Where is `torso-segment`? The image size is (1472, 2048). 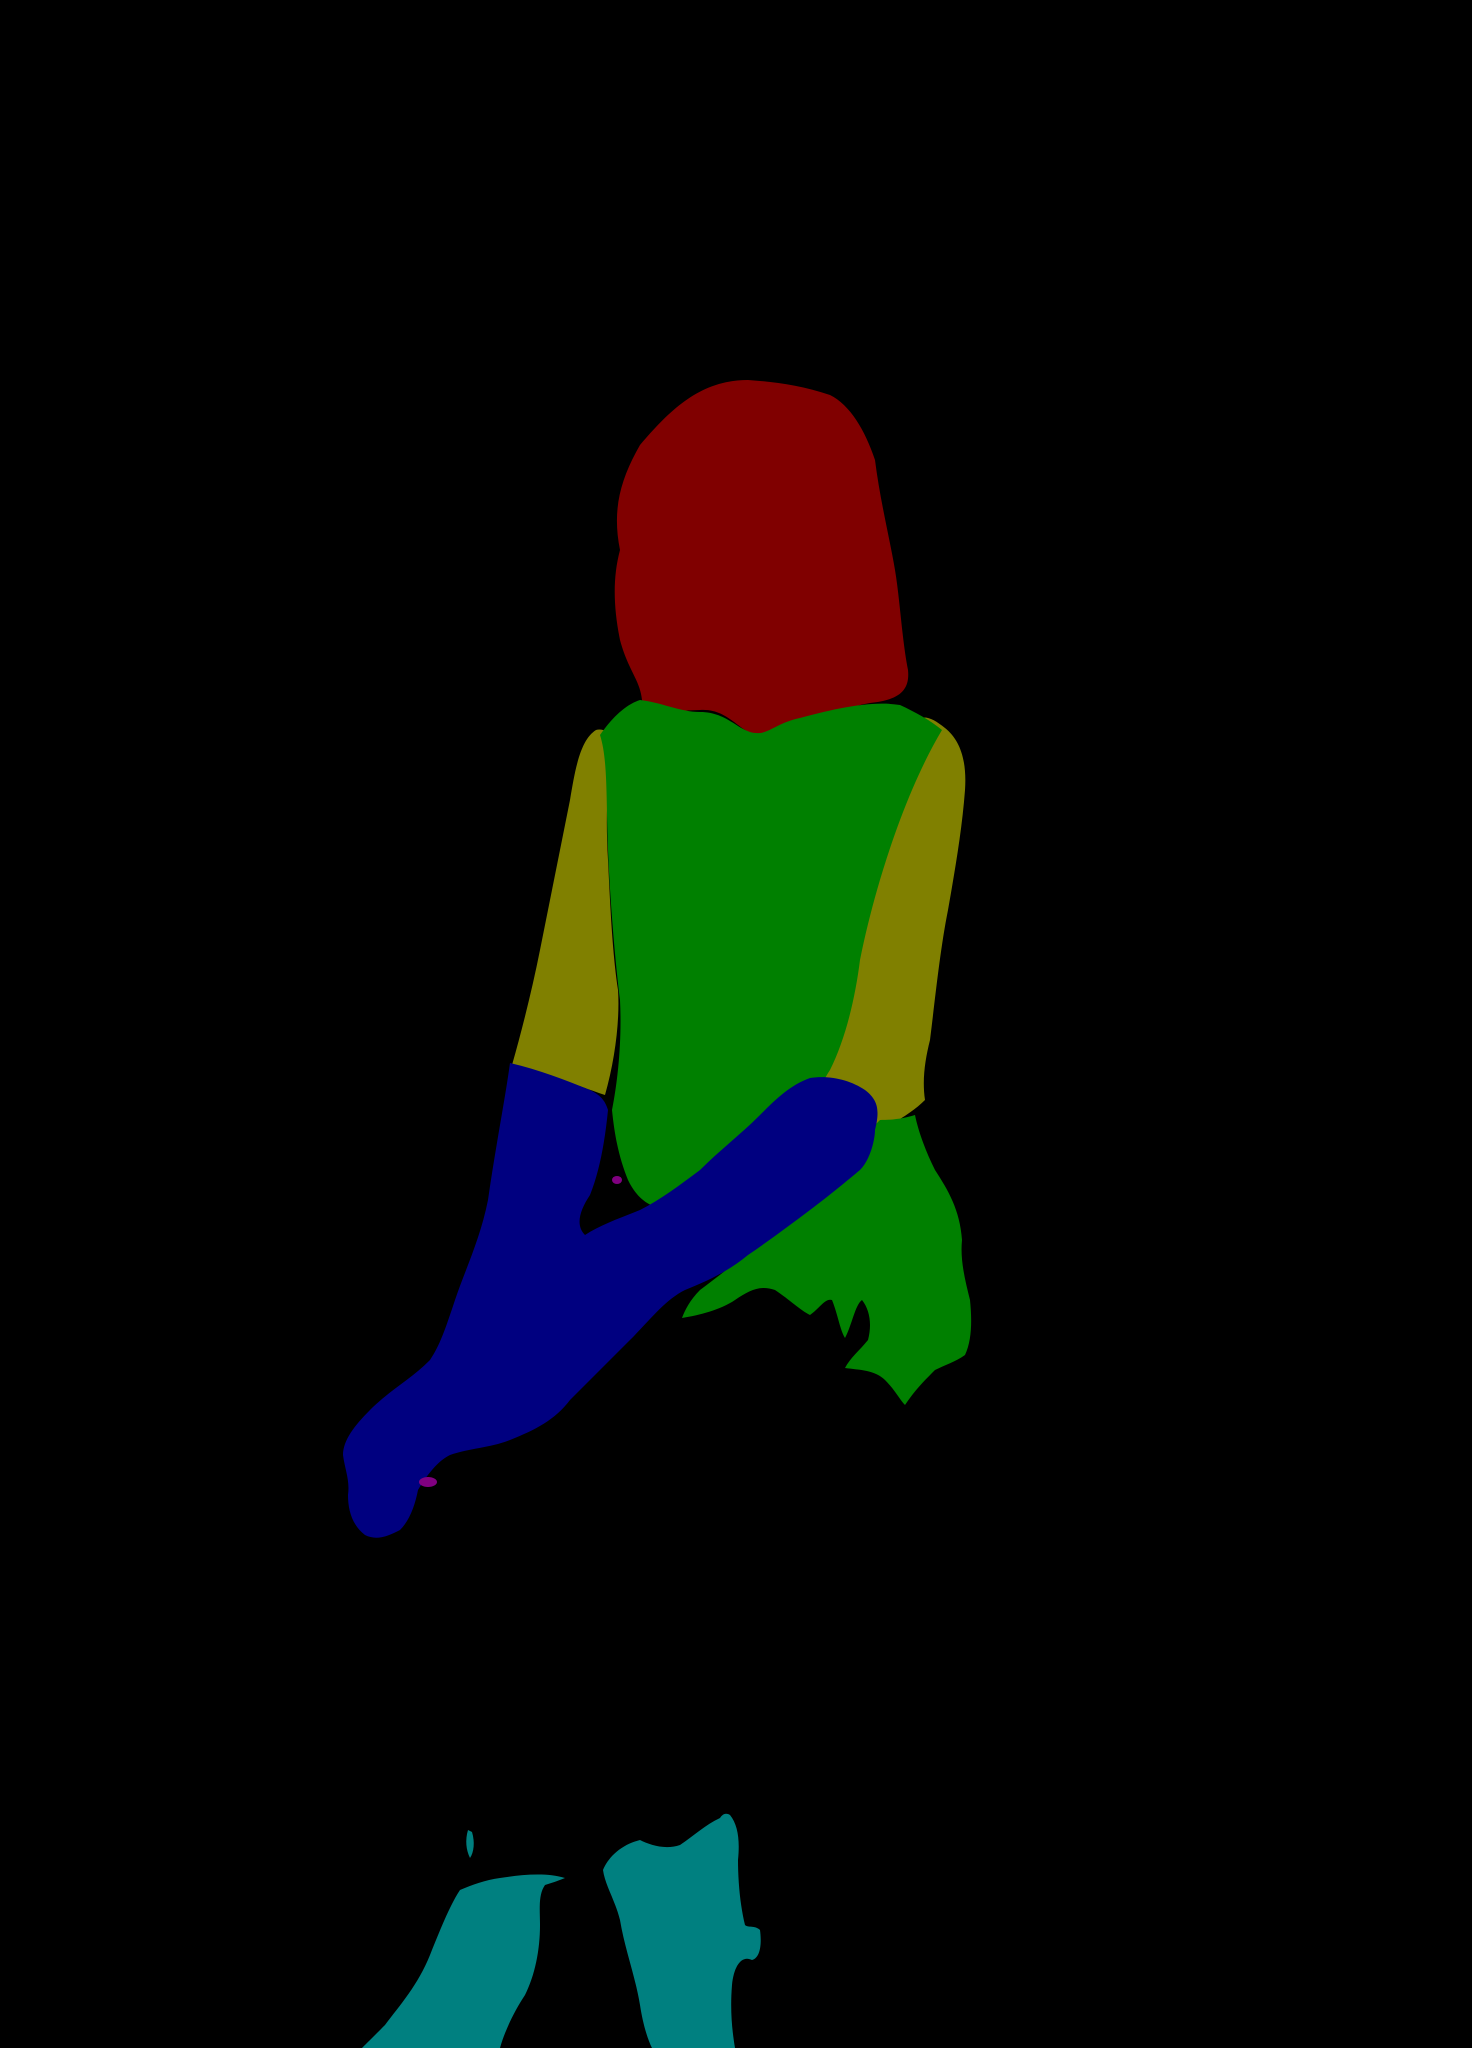 torso-segment is located at coordinates (771, 954).